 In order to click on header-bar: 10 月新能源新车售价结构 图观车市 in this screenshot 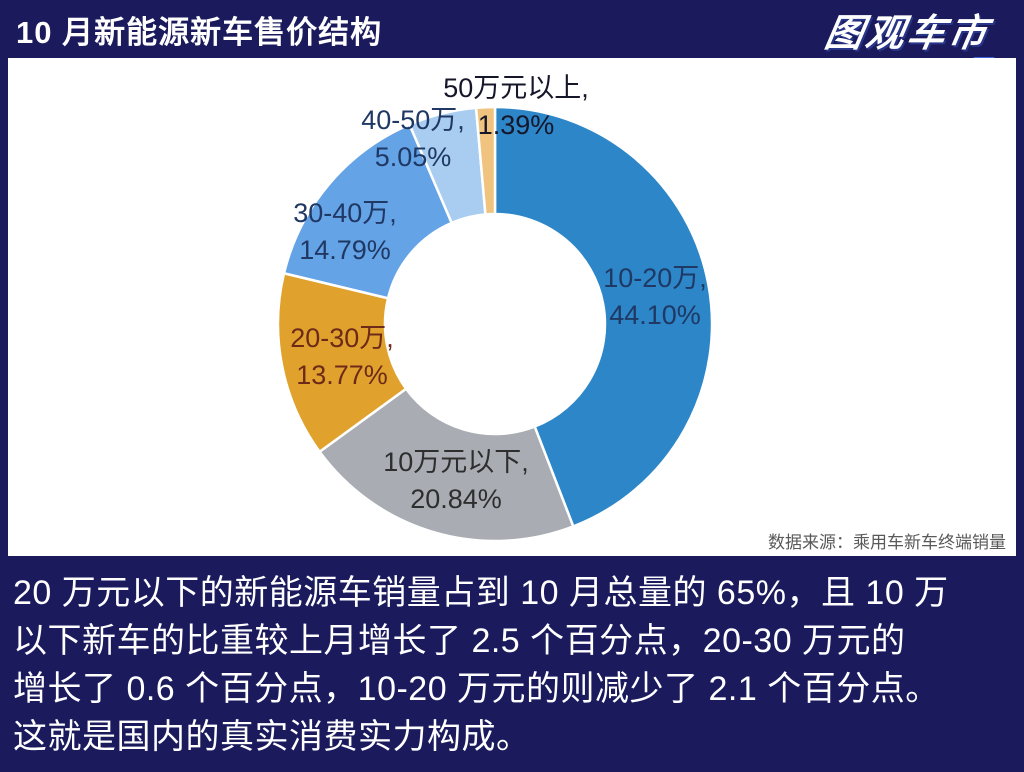, I will do `click(512, 30)`.